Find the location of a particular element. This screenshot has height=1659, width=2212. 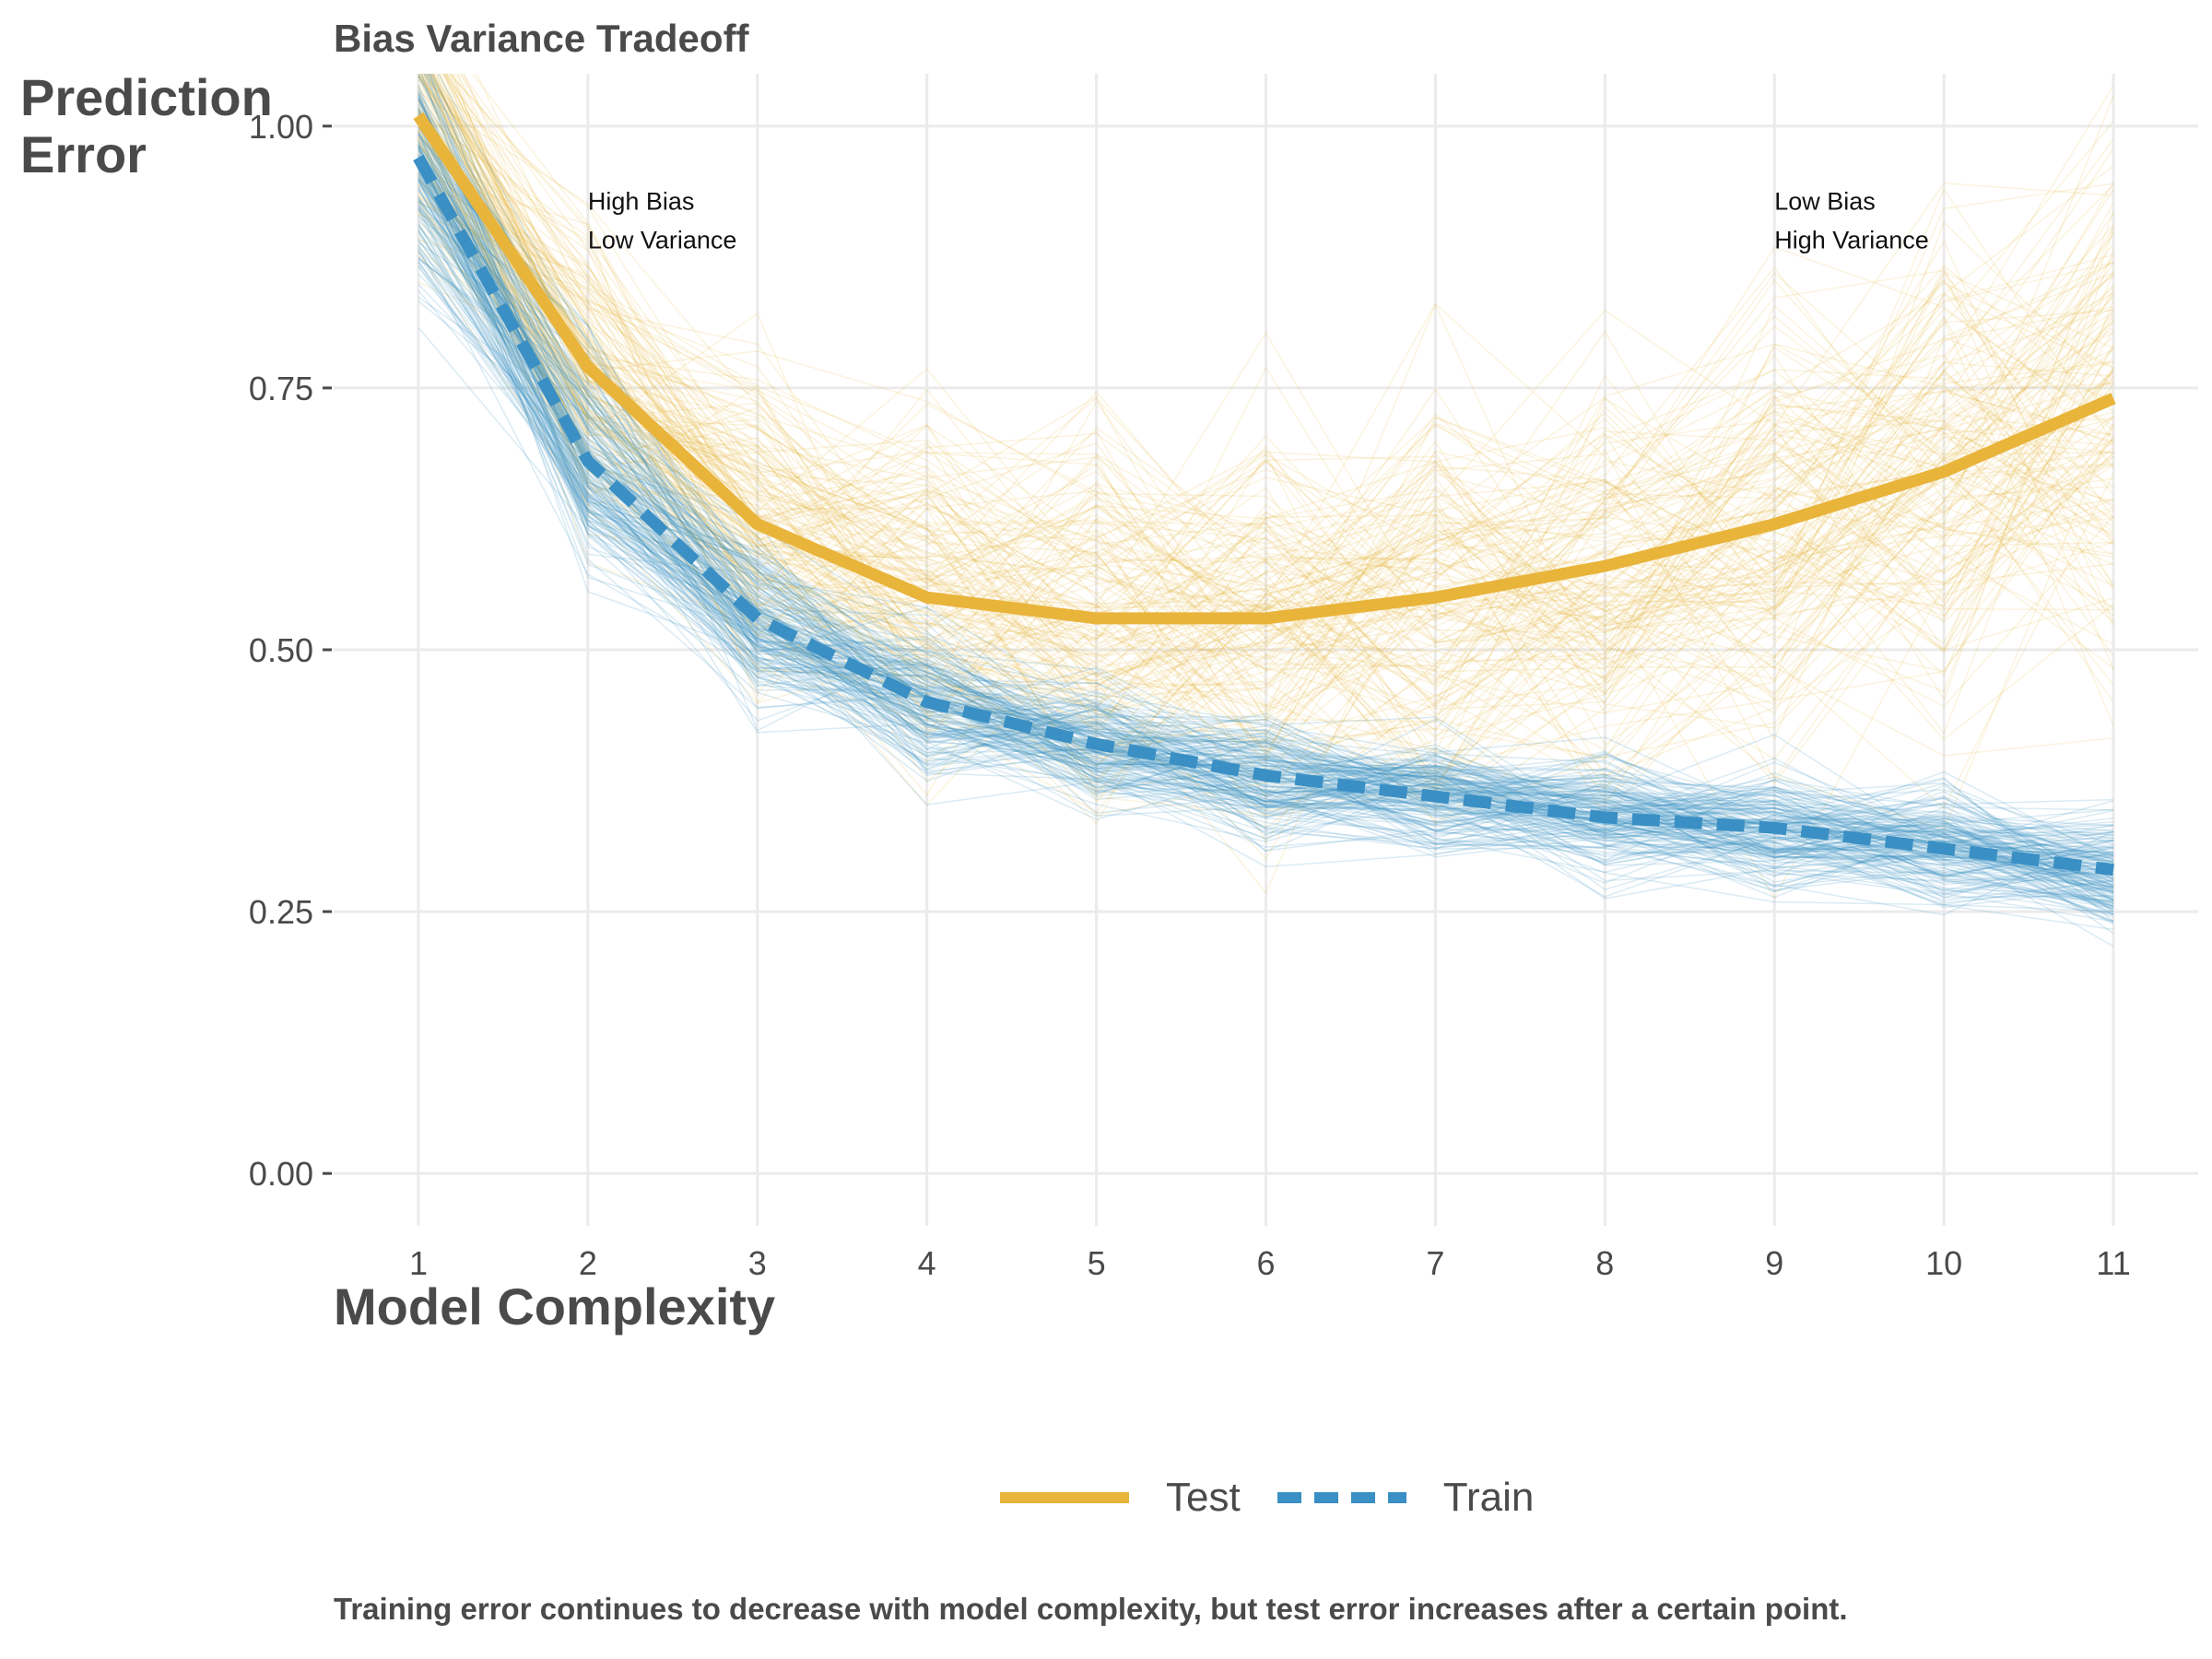

legend-item-test: Test is located at coordinates (1120, 1498).